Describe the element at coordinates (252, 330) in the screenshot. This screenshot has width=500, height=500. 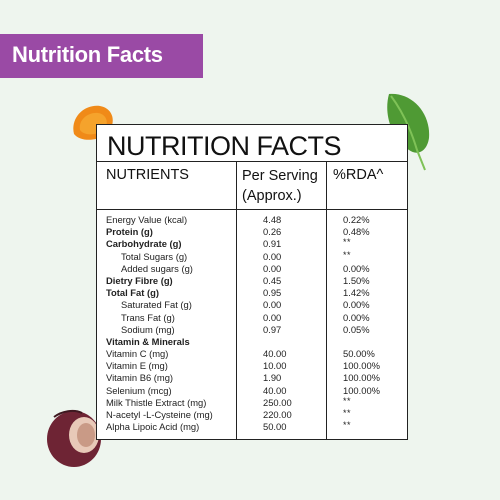
I see `table-row: Sodium (mg) 0.97 0.05%` at that location.